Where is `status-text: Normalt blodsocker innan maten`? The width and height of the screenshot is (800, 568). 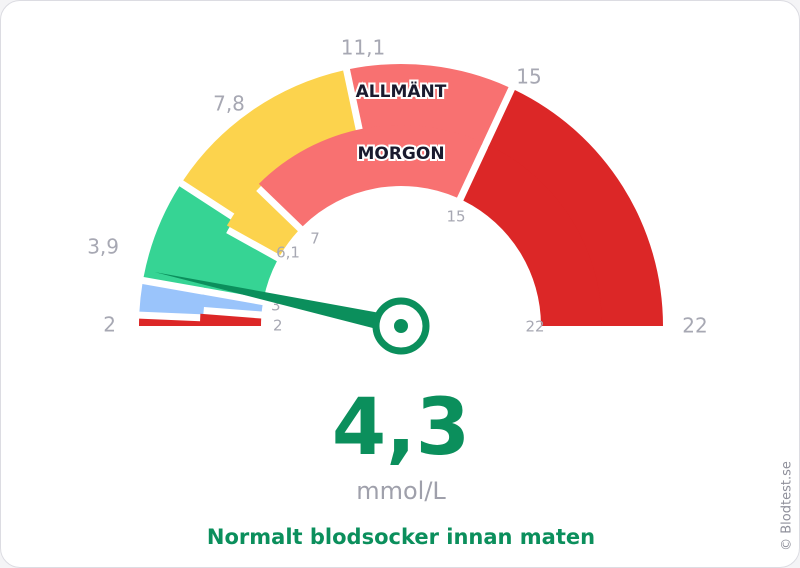
status-text: Normalt blodsocker innan maten is located at coordinates (401, 537).